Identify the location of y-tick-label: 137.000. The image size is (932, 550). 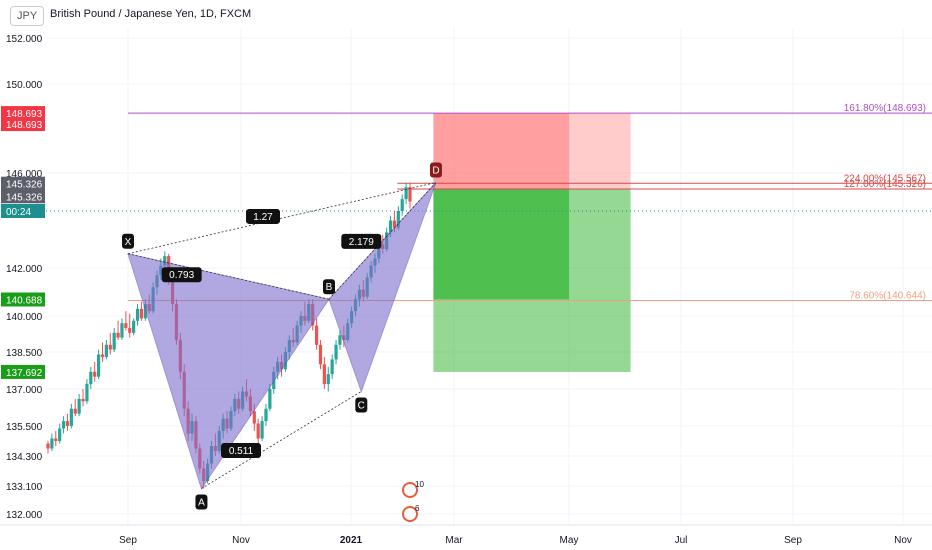
(24, 390).